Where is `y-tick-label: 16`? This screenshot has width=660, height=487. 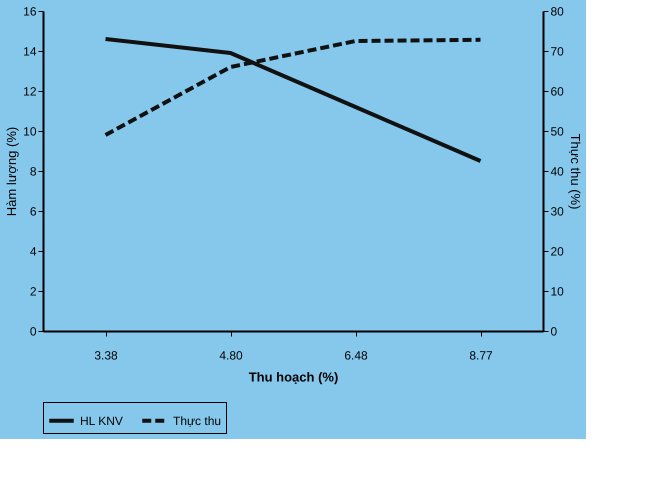
y-tick-label: 16 is located at coordinates (30, 11).